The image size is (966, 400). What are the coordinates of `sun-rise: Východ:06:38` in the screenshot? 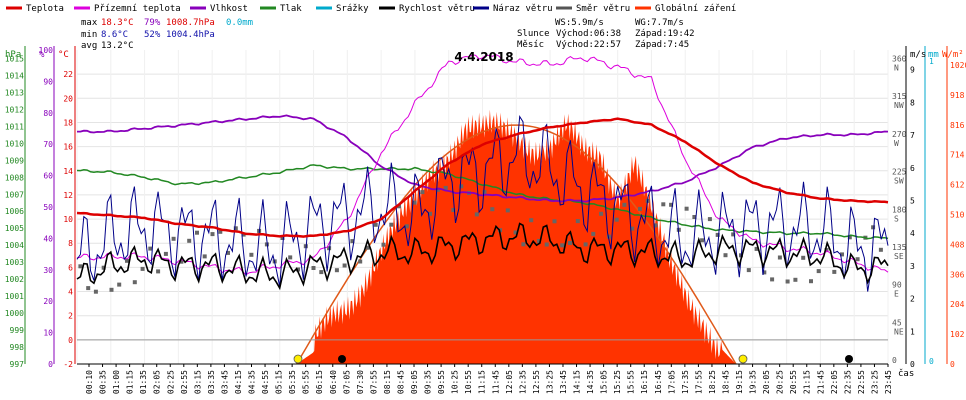 It's located at (588, 34).